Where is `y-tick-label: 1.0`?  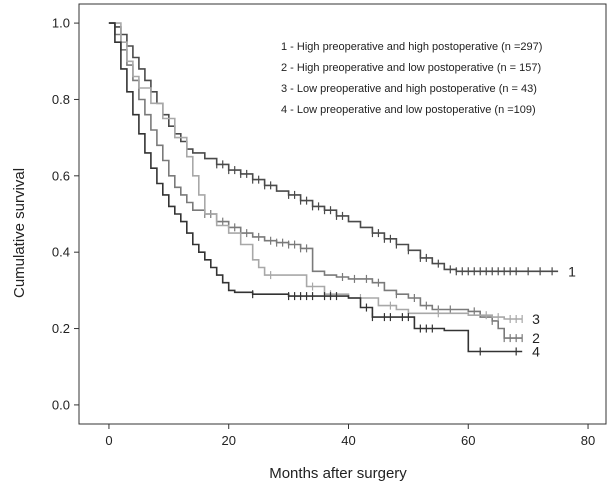 y-tick-label: 1.0 is located at coordinates (61, 23).